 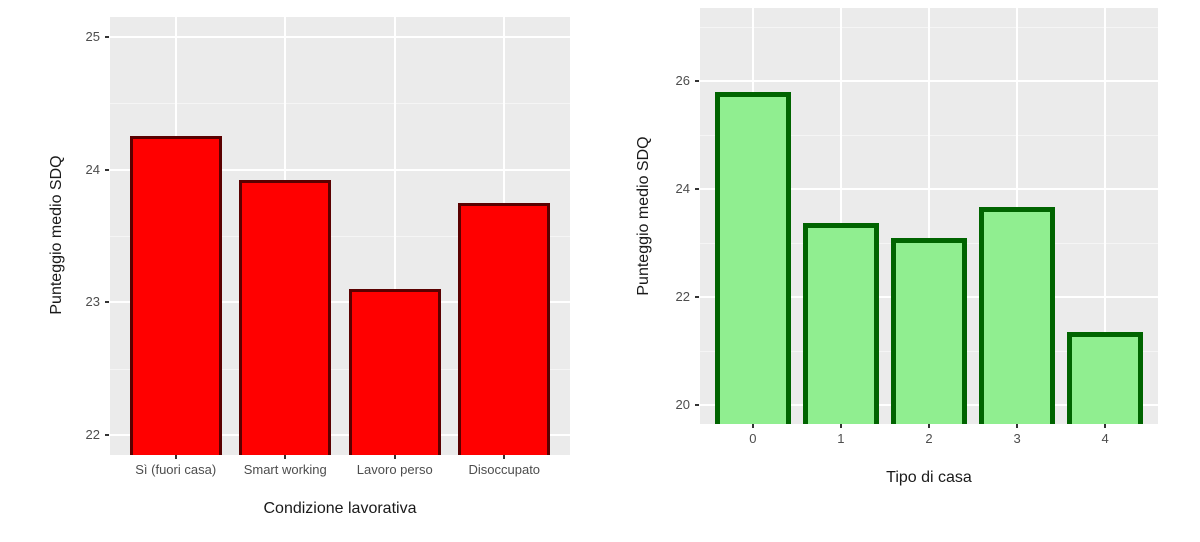 I want to click on x-tick-label: 2, so click(x=929, y=438).